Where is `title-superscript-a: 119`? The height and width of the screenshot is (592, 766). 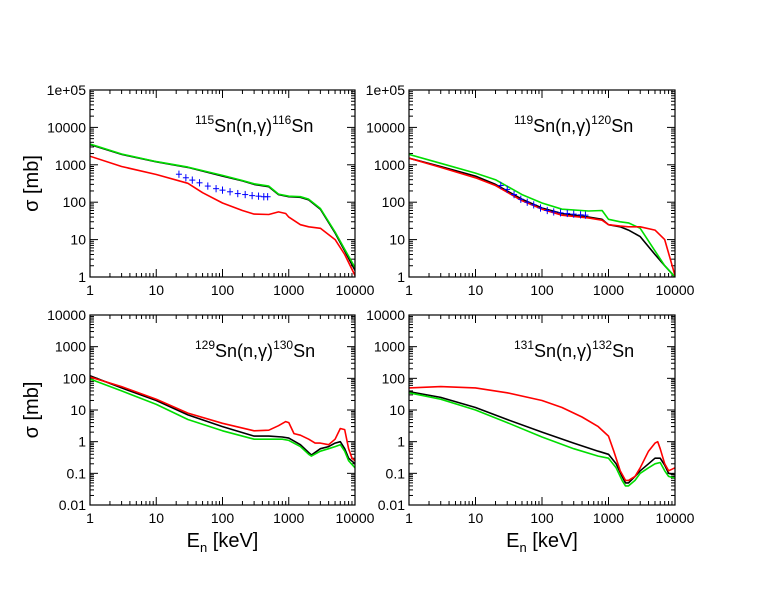 title-superscript-a: 119 is located at coordinates (523, 120).